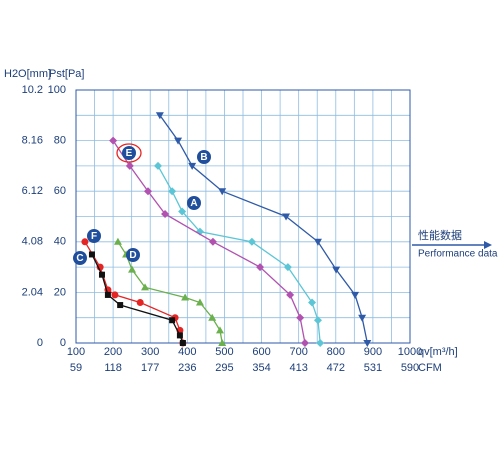 This screenshot has width=500, height=450. What do you see at coordinates (32, 141) in the screenshot?
I see `y2-tick-label: 8.16` at bounding box center [32, 141].